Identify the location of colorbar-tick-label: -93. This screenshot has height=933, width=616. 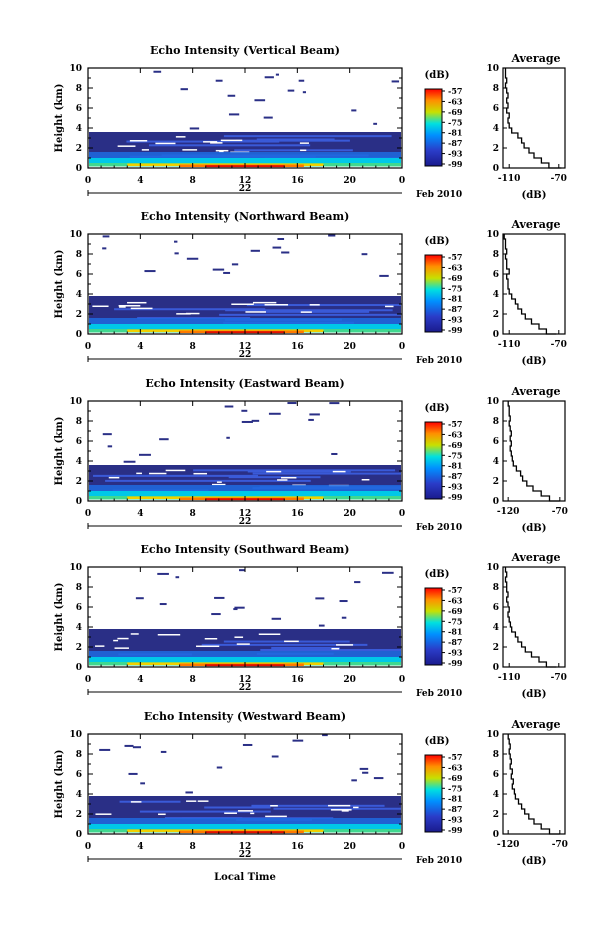
(455, 487).